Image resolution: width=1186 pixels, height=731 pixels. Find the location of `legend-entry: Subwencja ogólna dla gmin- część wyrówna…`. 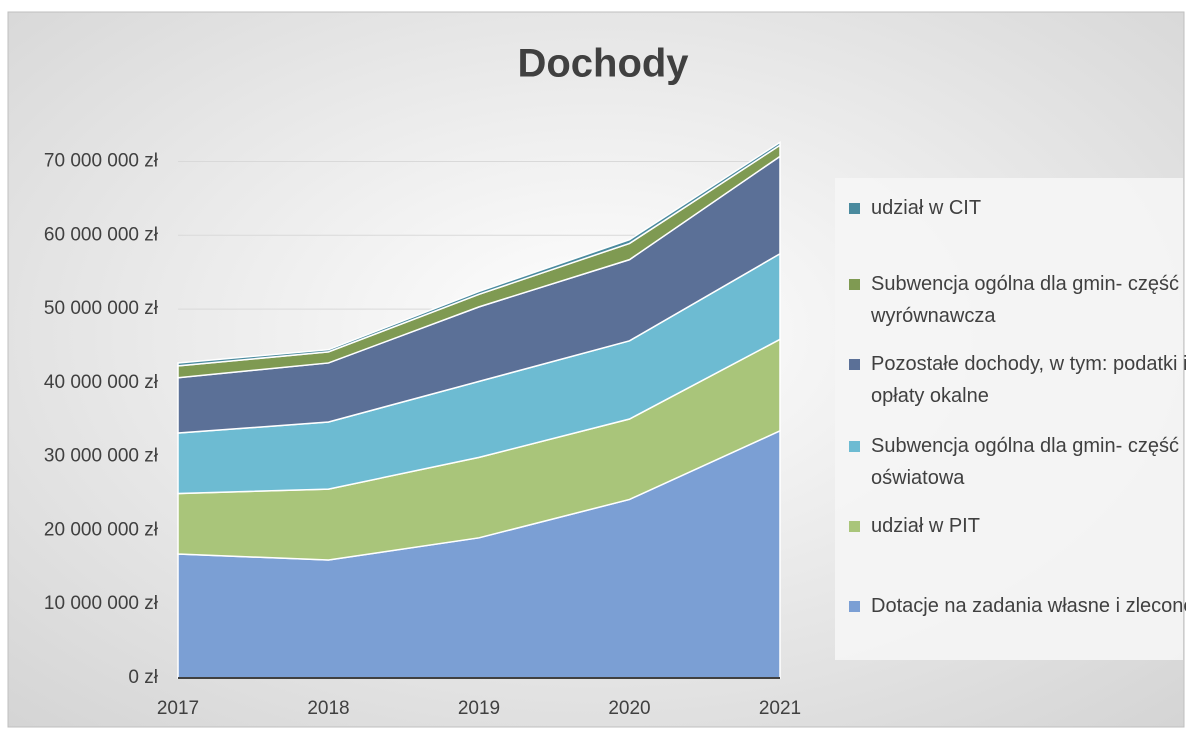

legend-entry: Subwencja ogólna dla gmin- część wyrówna… is located at coordinates (1017, 300).